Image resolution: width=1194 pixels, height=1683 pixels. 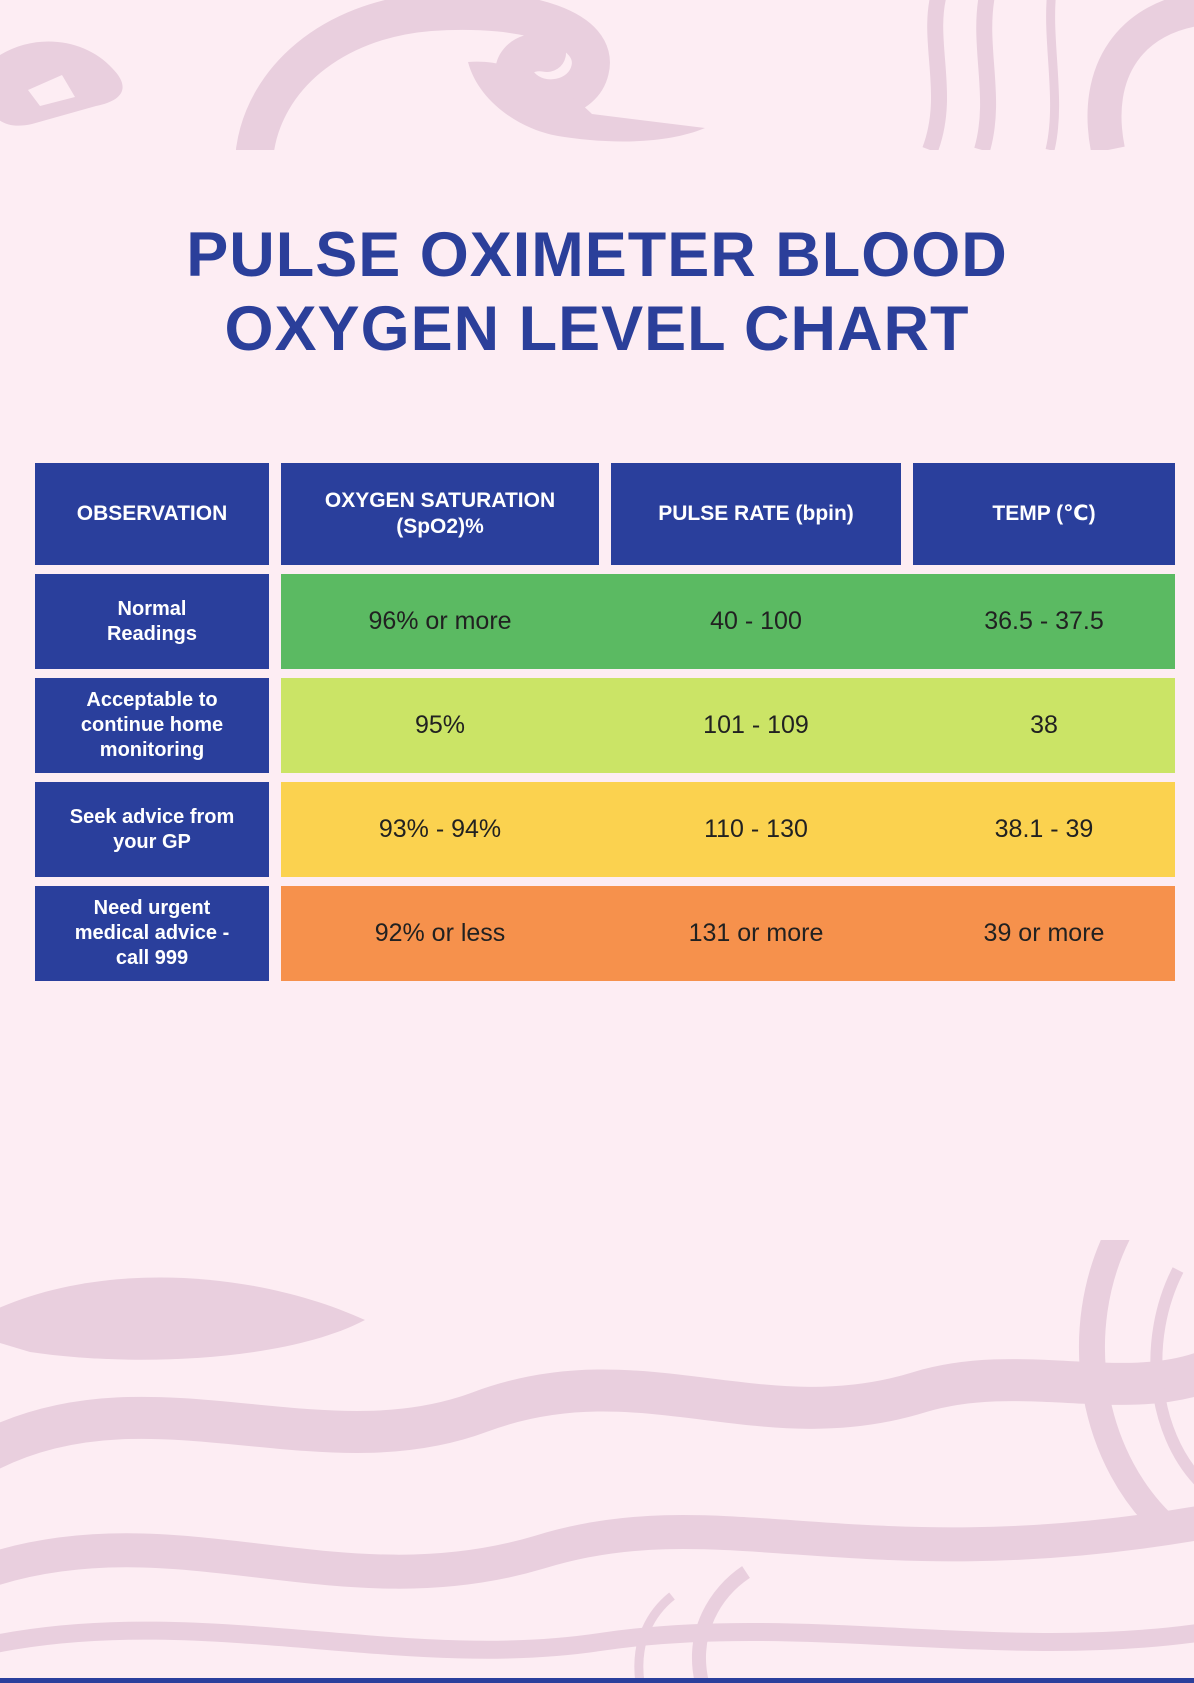 I want to click on cell-temp: 36.5 - 37.5, so click(x=1044, y=621).